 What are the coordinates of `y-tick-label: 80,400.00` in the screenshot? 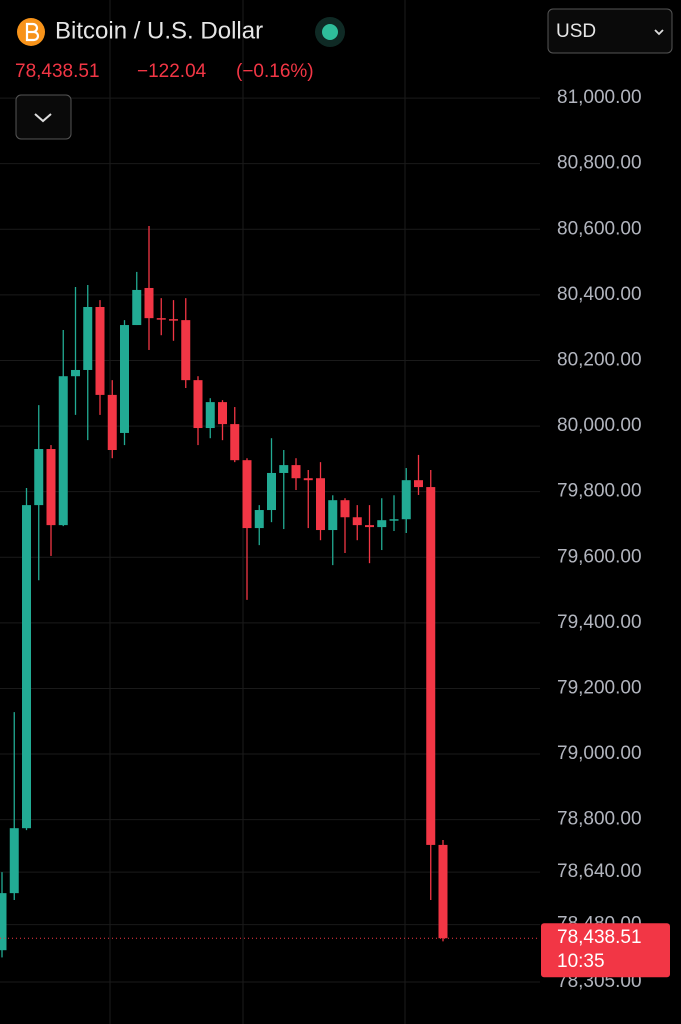 It's located at (599, 294).